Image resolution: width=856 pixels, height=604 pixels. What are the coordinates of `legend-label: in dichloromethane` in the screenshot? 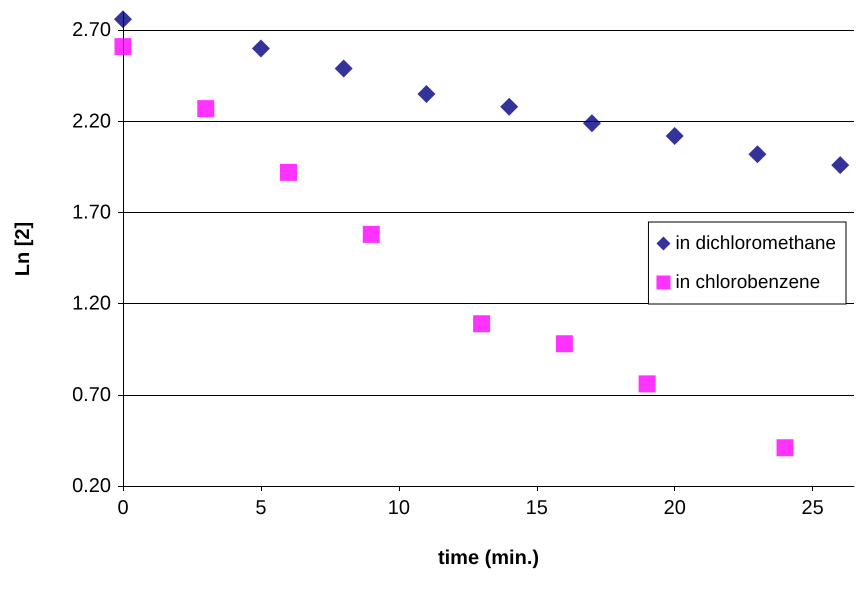 It's located at (755, 243).